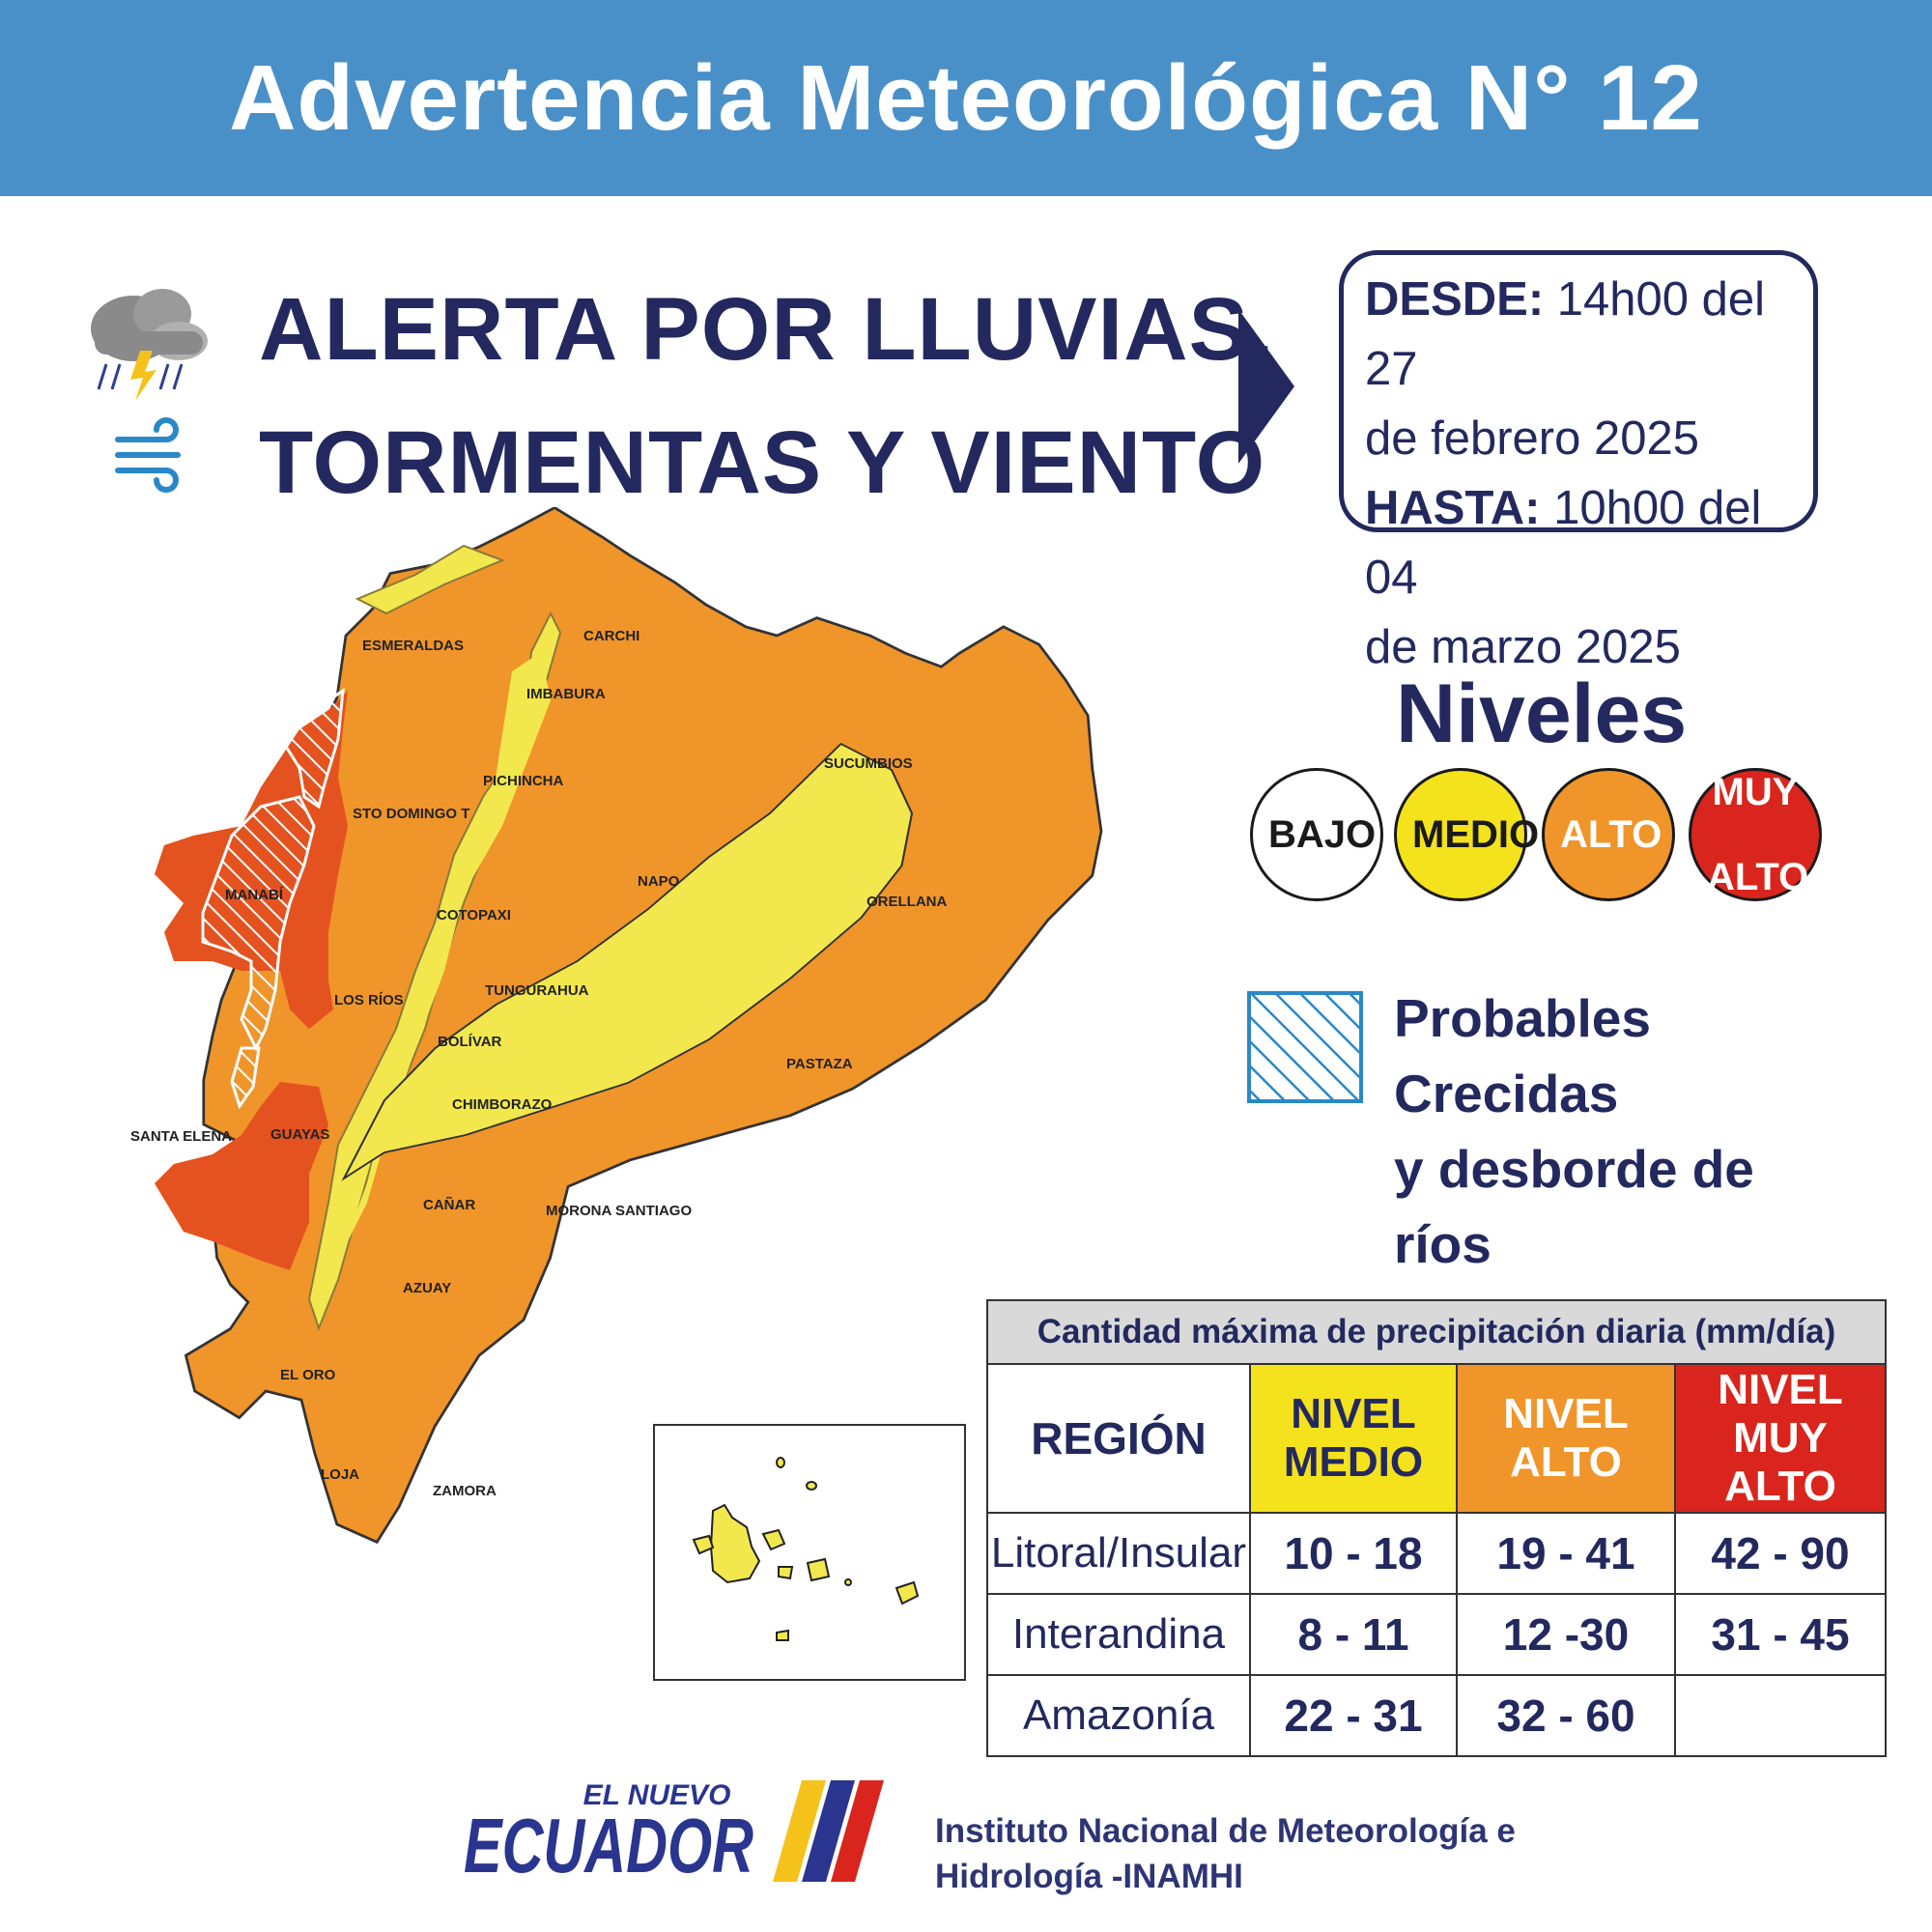  What do you see at coordinates (767, 329) in the screenshot?
I see `alert-title-line-1: ALERTA POR LLUVIAS,` at bounding box center [767, 329].